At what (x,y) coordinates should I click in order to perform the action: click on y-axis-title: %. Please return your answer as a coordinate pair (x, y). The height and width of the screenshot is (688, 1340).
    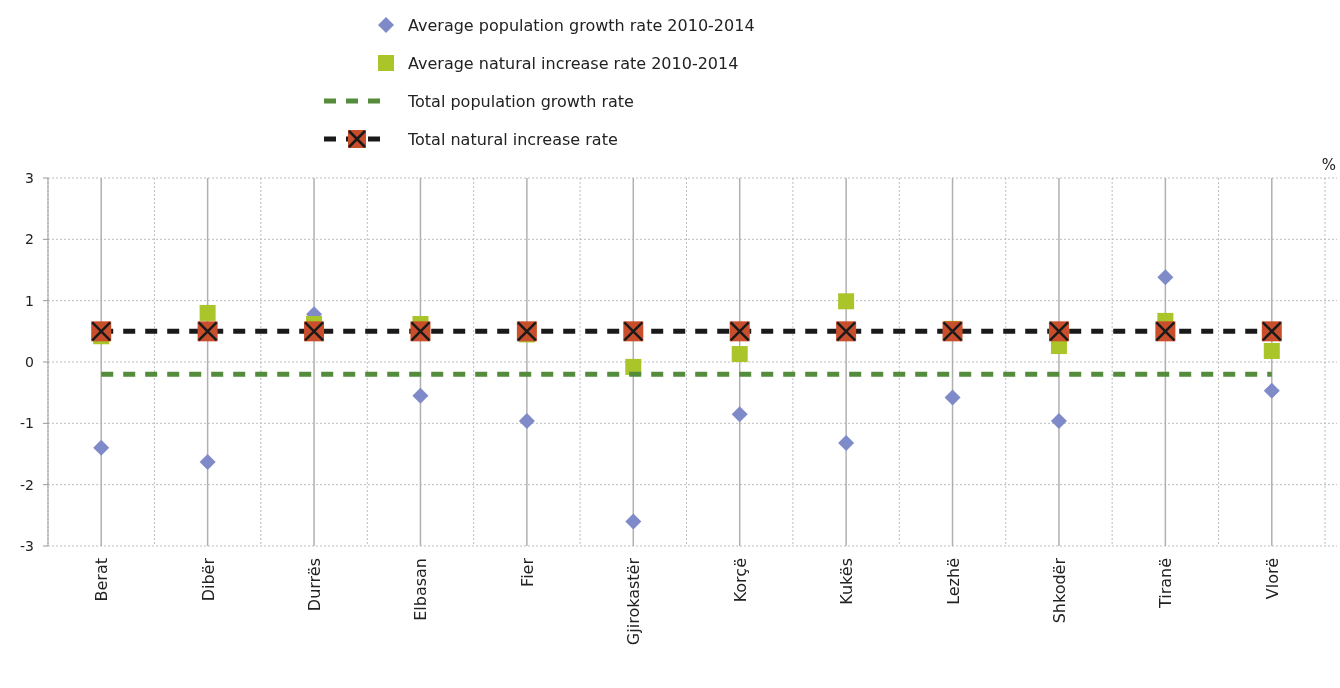
    Looking at the image, I should click on (1328, 165).